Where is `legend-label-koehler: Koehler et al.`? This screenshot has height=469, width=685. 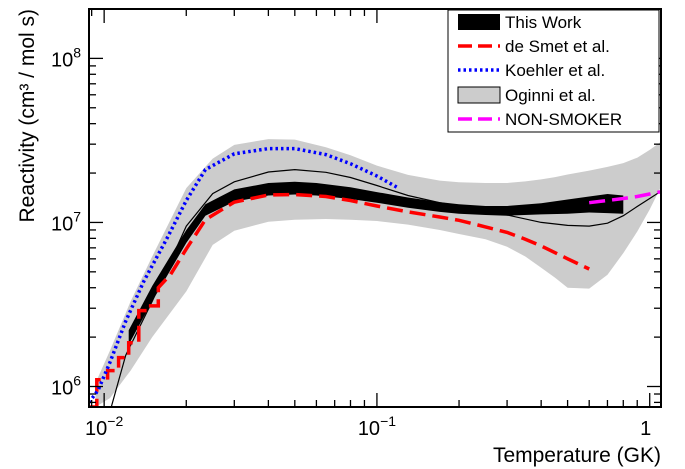 legend-label-koehler: Koehler et al. is located at coordinates (555, 70).